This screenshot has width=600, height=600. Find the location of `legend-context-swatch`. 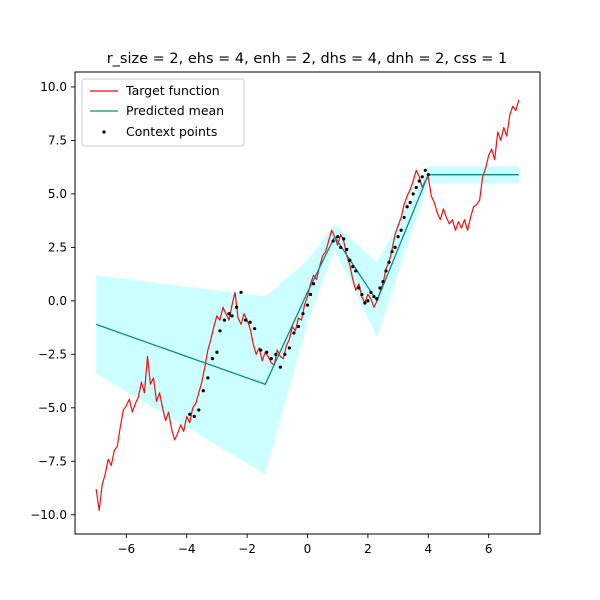

legend-context-swatch is located at coordinates (104, 132).